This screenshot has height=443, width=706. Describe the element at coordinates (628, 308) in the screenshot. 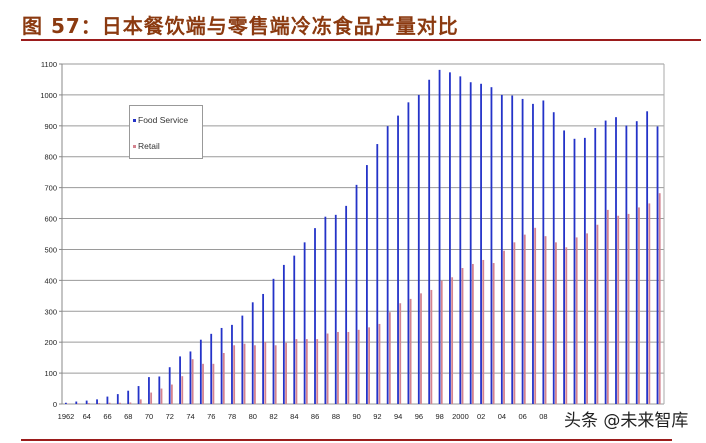

I see `retail-bar-2016` at that location.